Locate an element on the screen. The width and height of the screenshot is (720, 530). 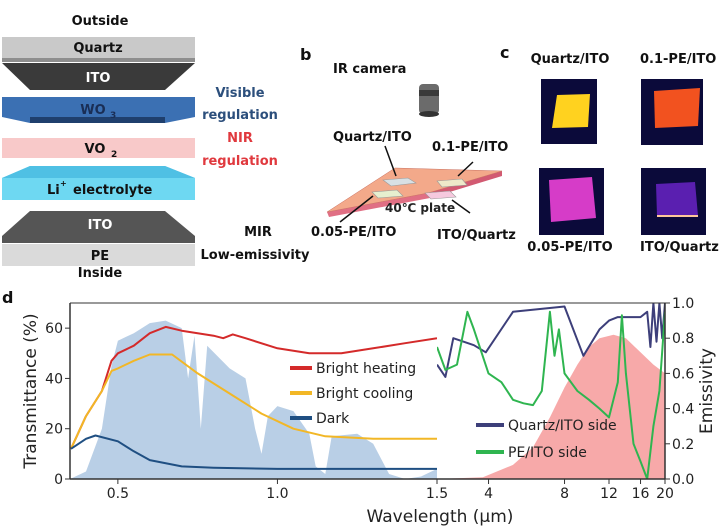
x-tick-label: 4 is located at coordinates (488, 494).